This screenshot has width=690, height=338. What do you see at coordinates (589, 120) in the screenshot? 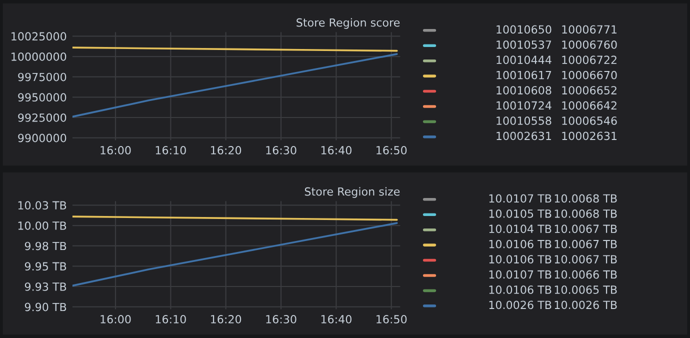
I see `text: 10006546` at bounding box center [589, 120].